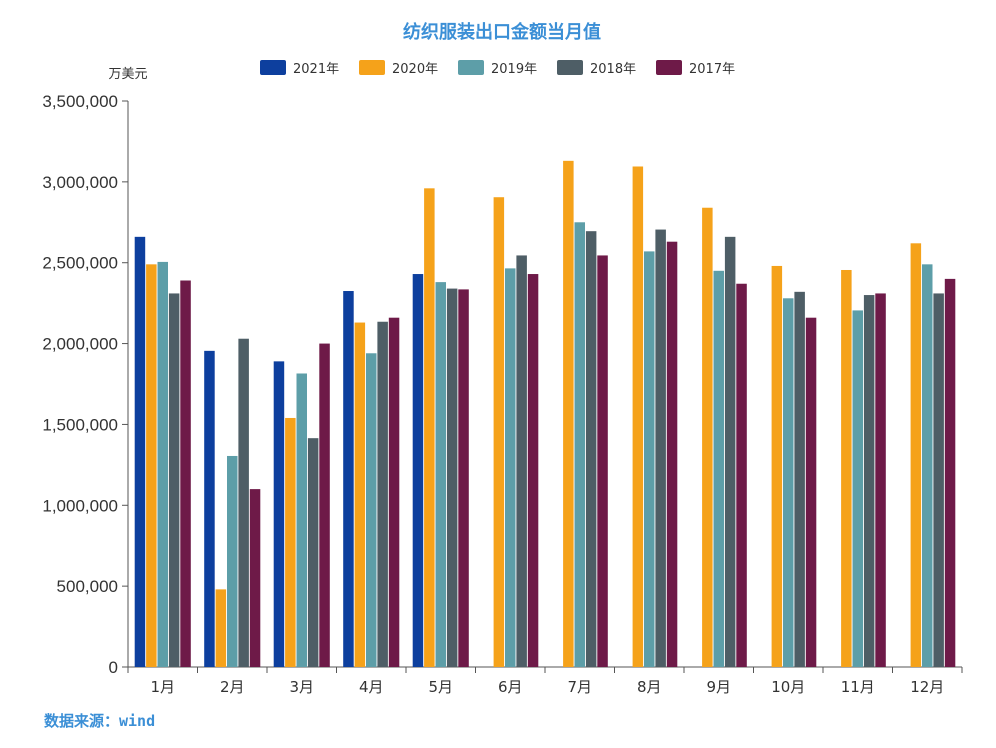 The height and width of the screenshot is (748, 996). Describe the element at coordinates (80, 182) in the screenshot. I see `y-tick-label: 3,000,000` at that location.